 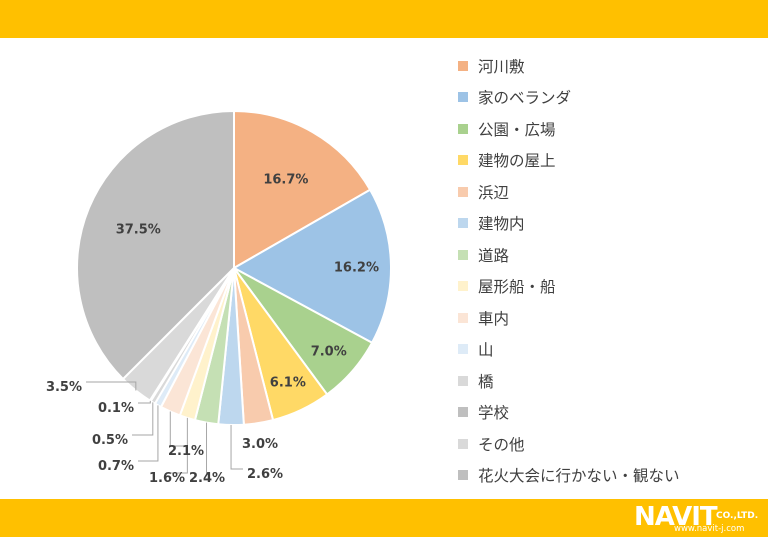 What do you see at coordinates (569, 287) in the screenshot?
I see `legend-item-屋形船・船: 屋形船・船` at bounding box center [569, 287].